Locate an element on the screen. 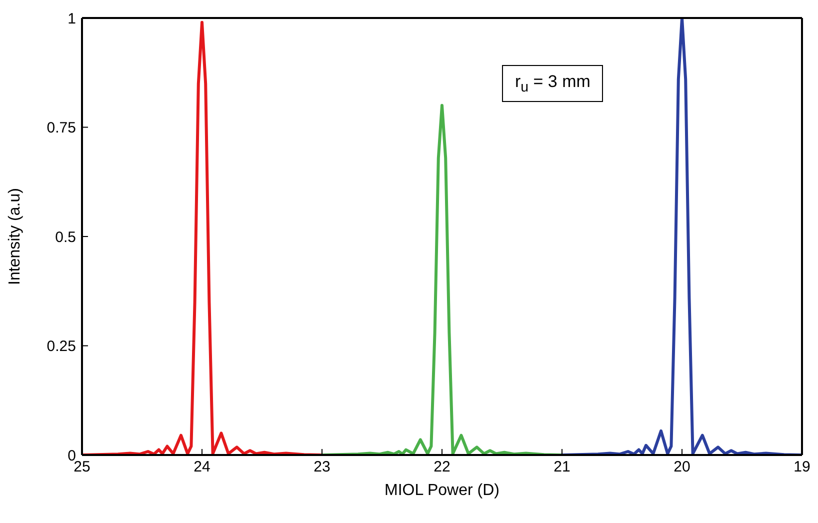 This screenshot has height=523, width=818. y-axis-title: Intensity (a.u) is located at coordinates (15, 236).